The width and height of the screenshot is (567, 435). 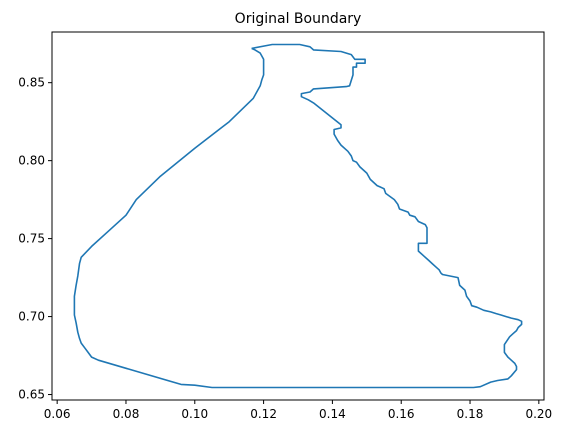 I want to click on y-axis: 0.65 0.70 0.75 0.80 0.85, so click(x=35, y=239).